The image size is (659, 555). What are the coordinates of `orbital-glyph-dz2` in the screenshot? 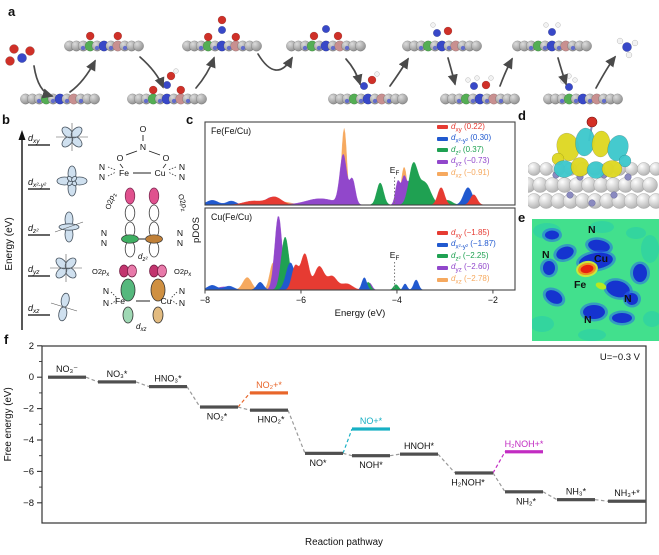 It's located at (69, 227).